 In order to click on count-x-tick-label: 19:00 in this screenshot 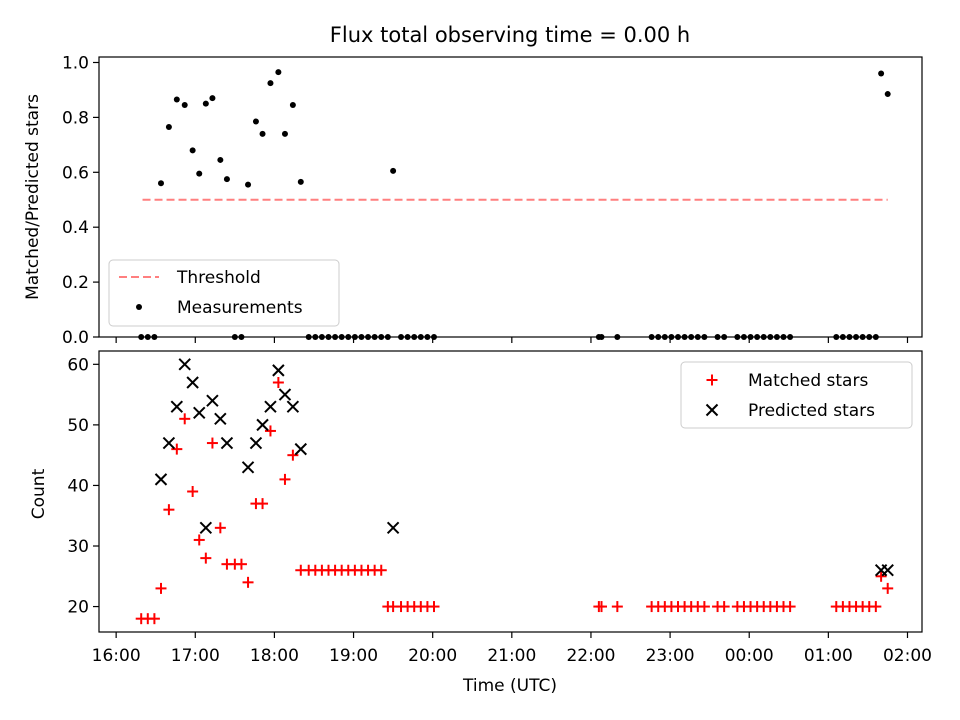, I will do `click(353, 656)`.